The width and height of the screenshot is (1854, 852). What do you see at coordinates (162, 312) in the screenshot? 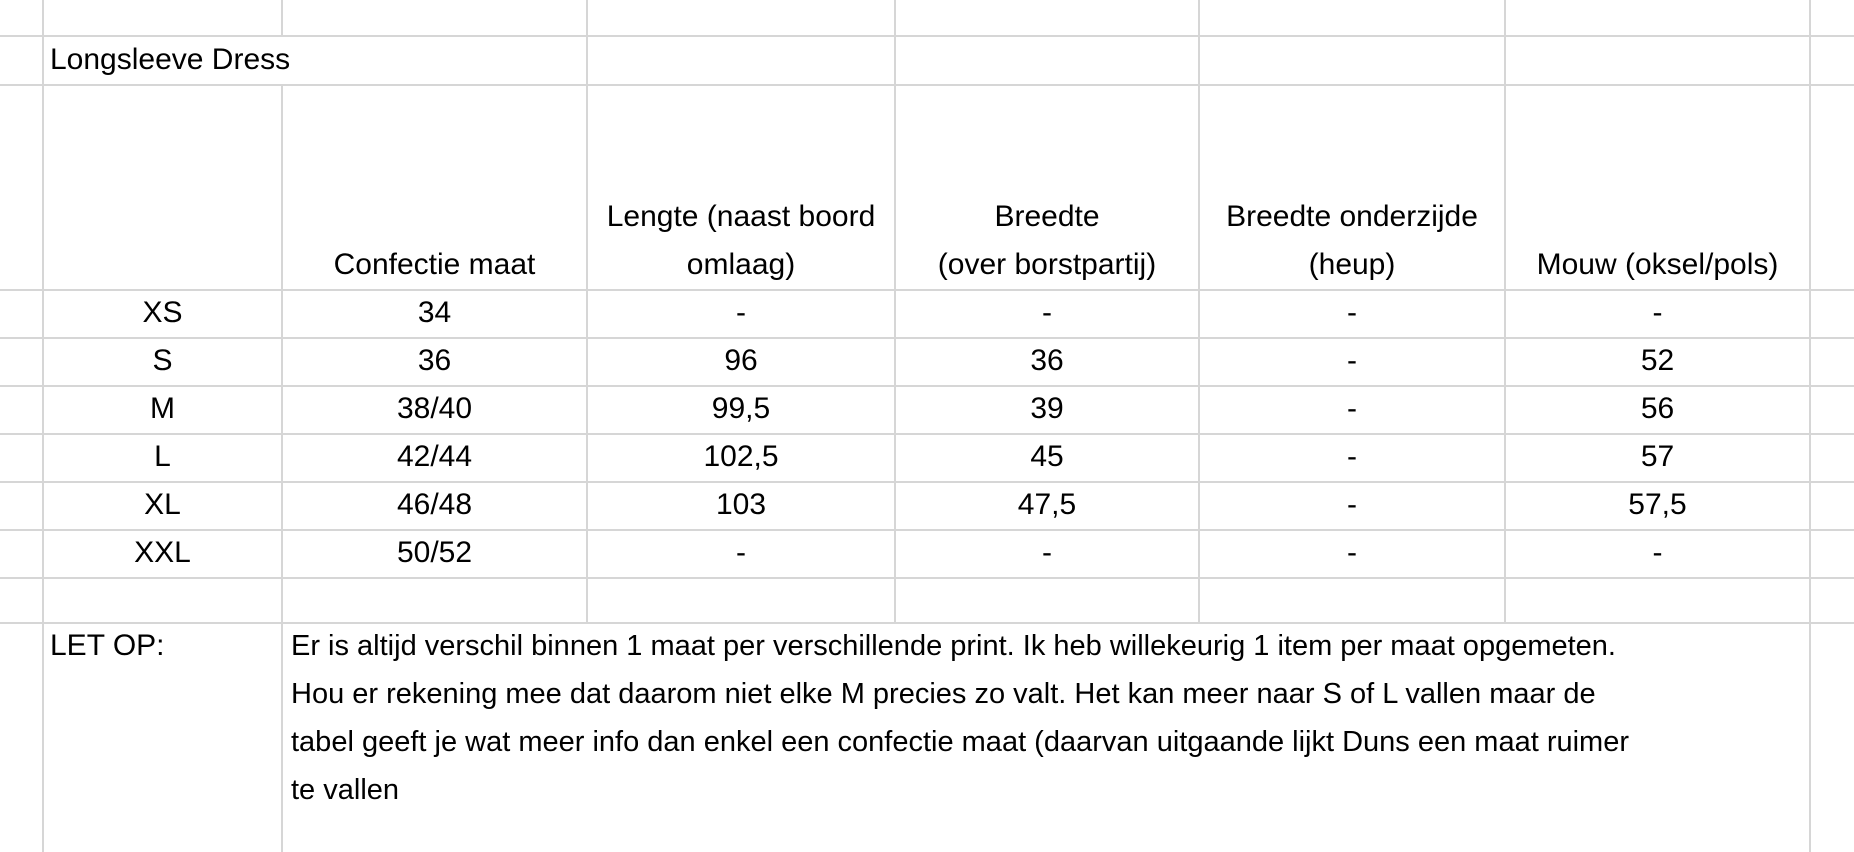
I see `row-label-xs: XS` at bounding box center [162, 312].